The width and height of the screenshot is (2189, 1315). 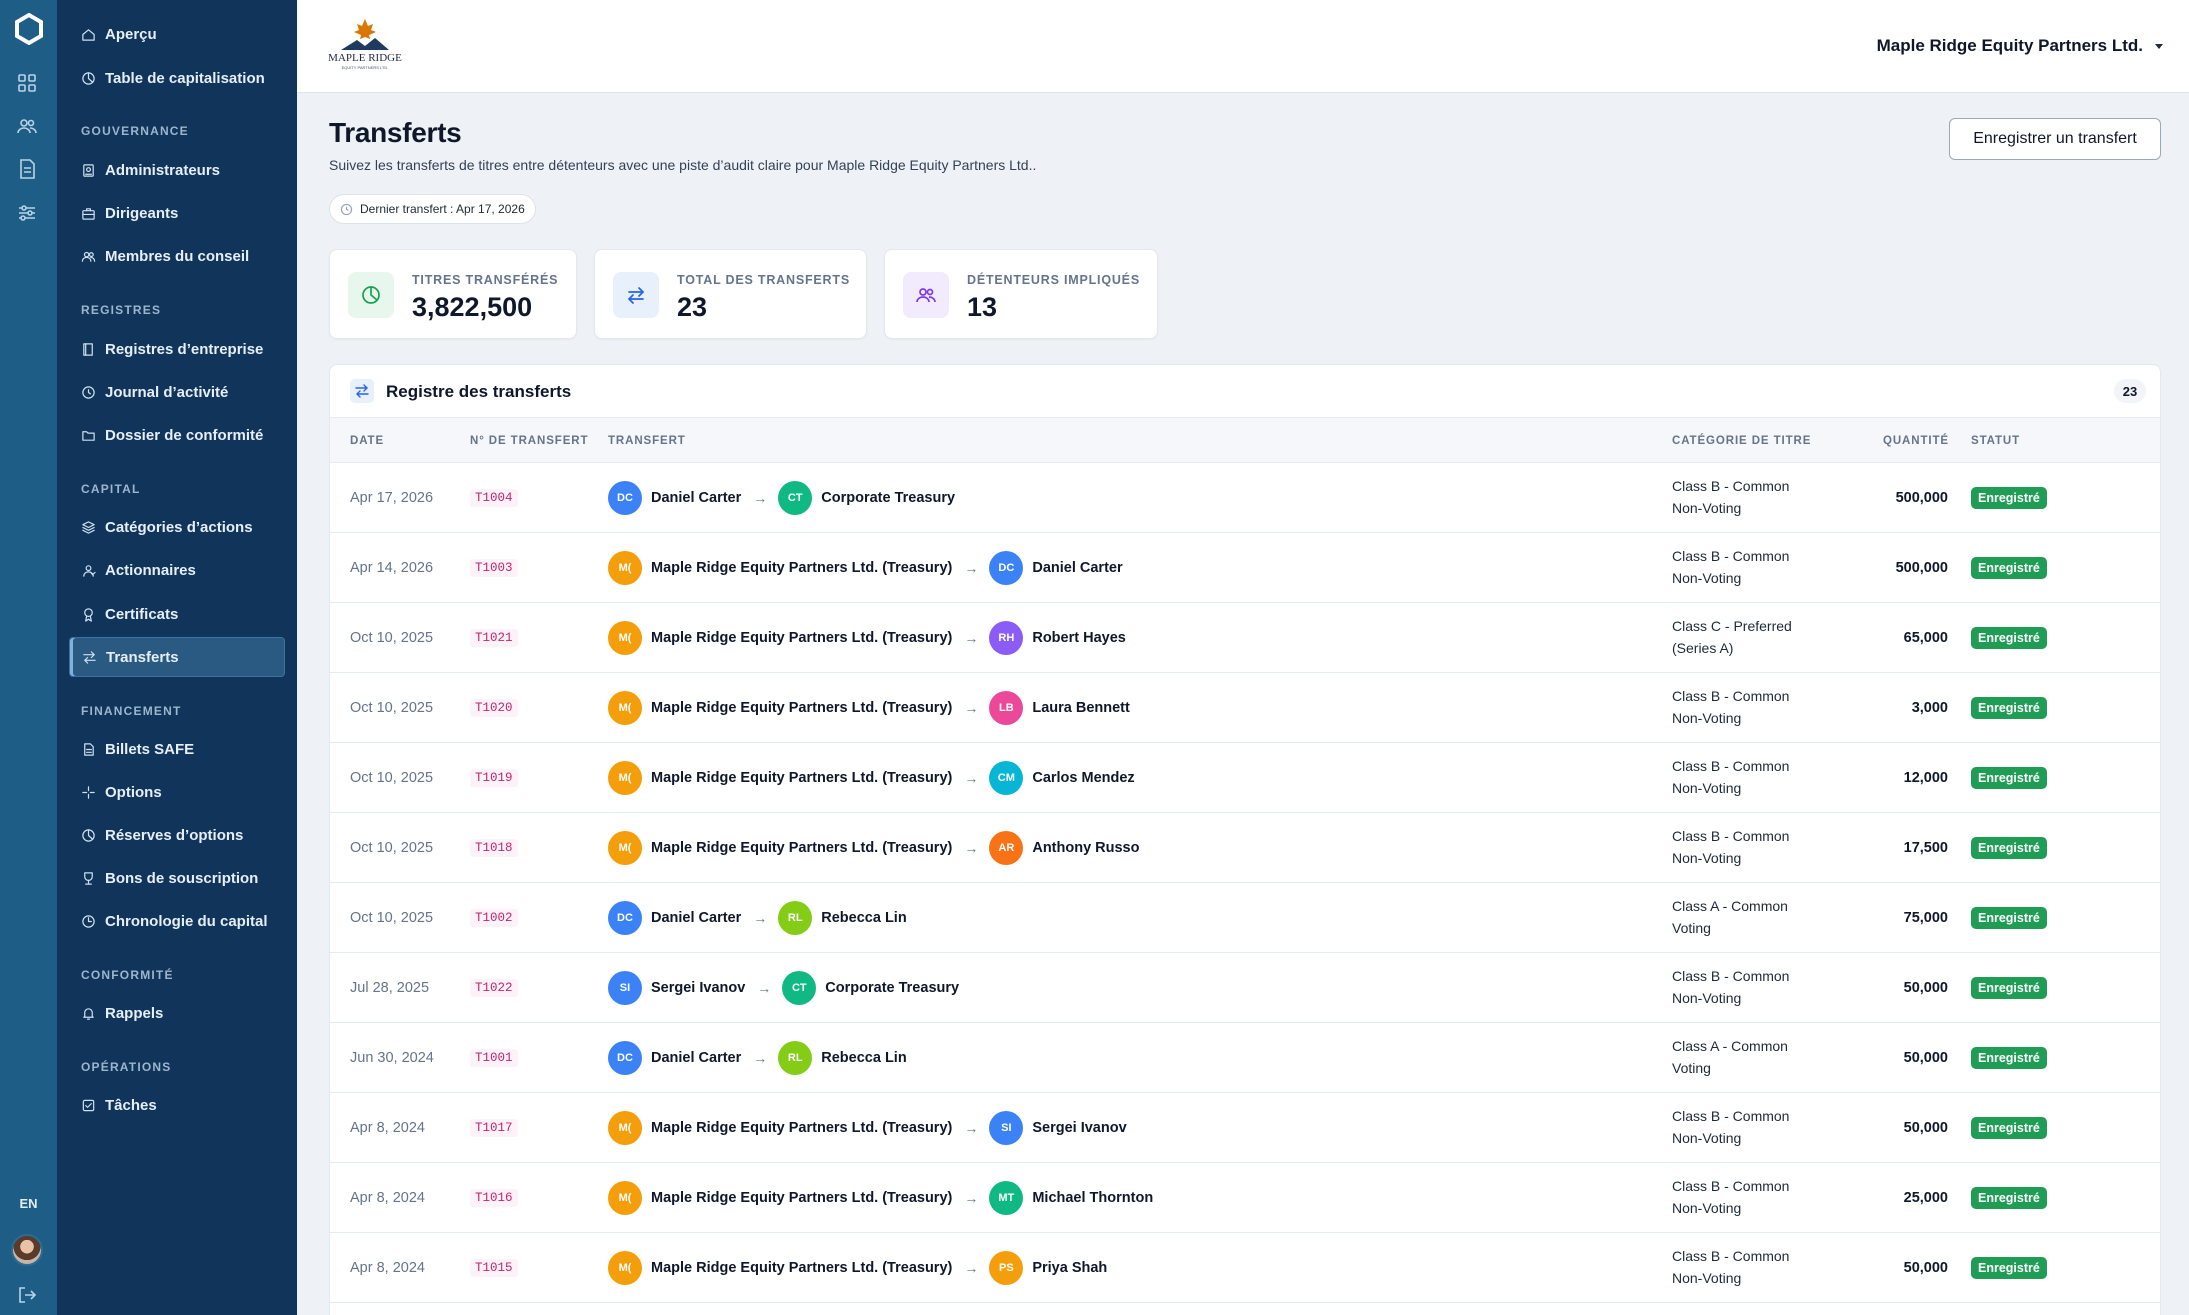 I want to click on sidebar-item-options: Options, so click(x=177, y=792).